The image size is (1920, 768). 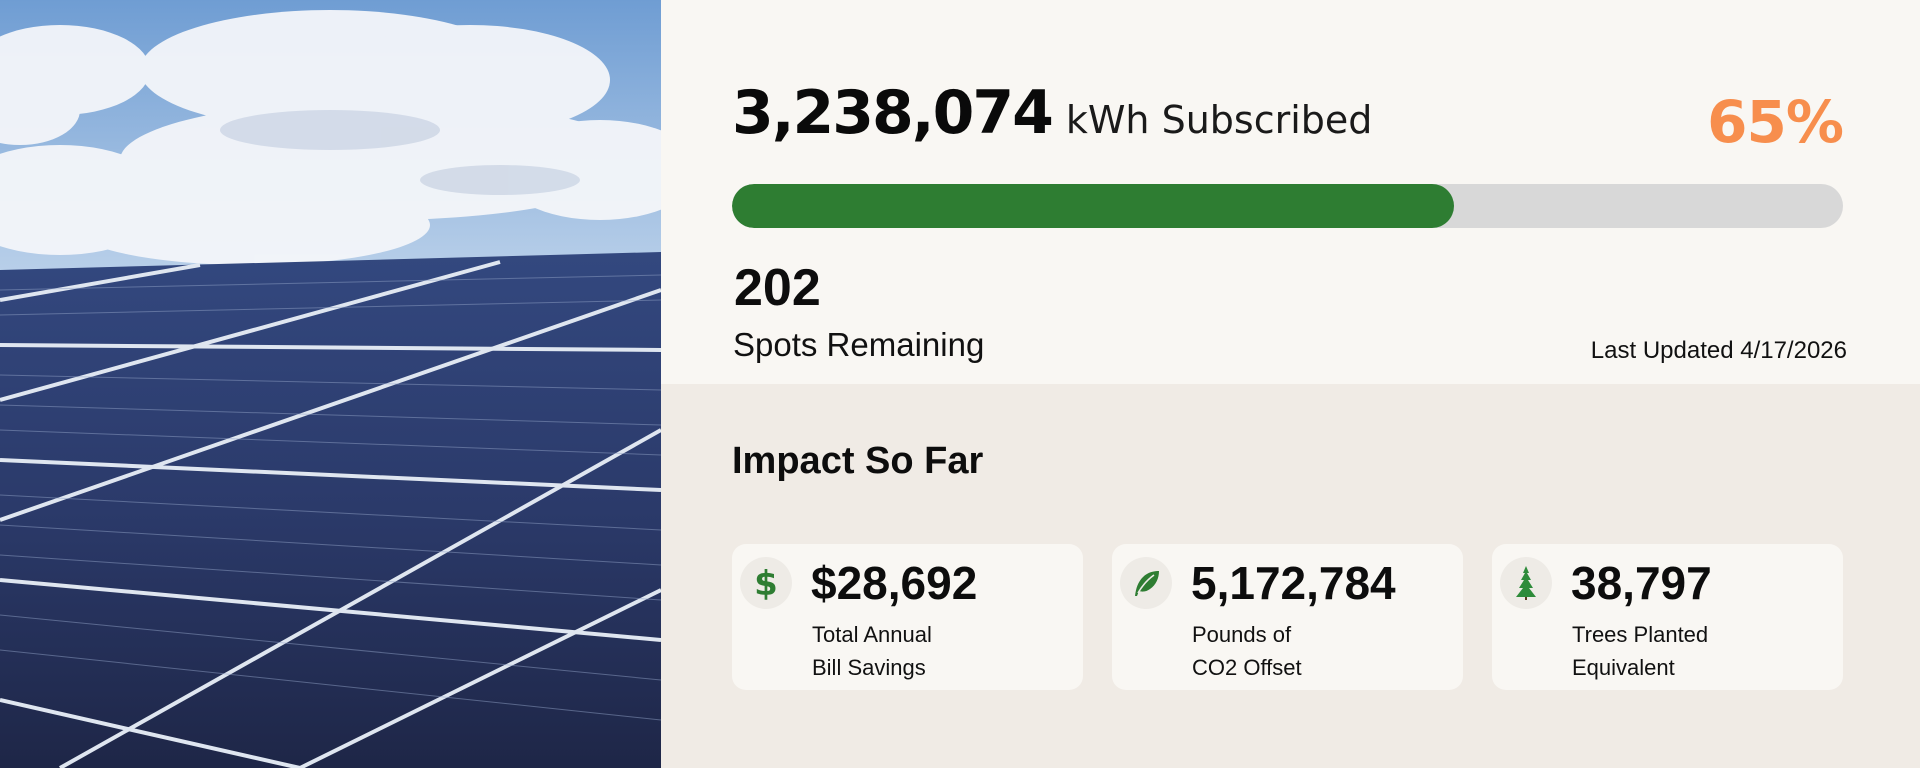 What do you see at coordinates (1526, 583) in the screenshot?
I see `tree-icon` at bounding box center [1526, 583].